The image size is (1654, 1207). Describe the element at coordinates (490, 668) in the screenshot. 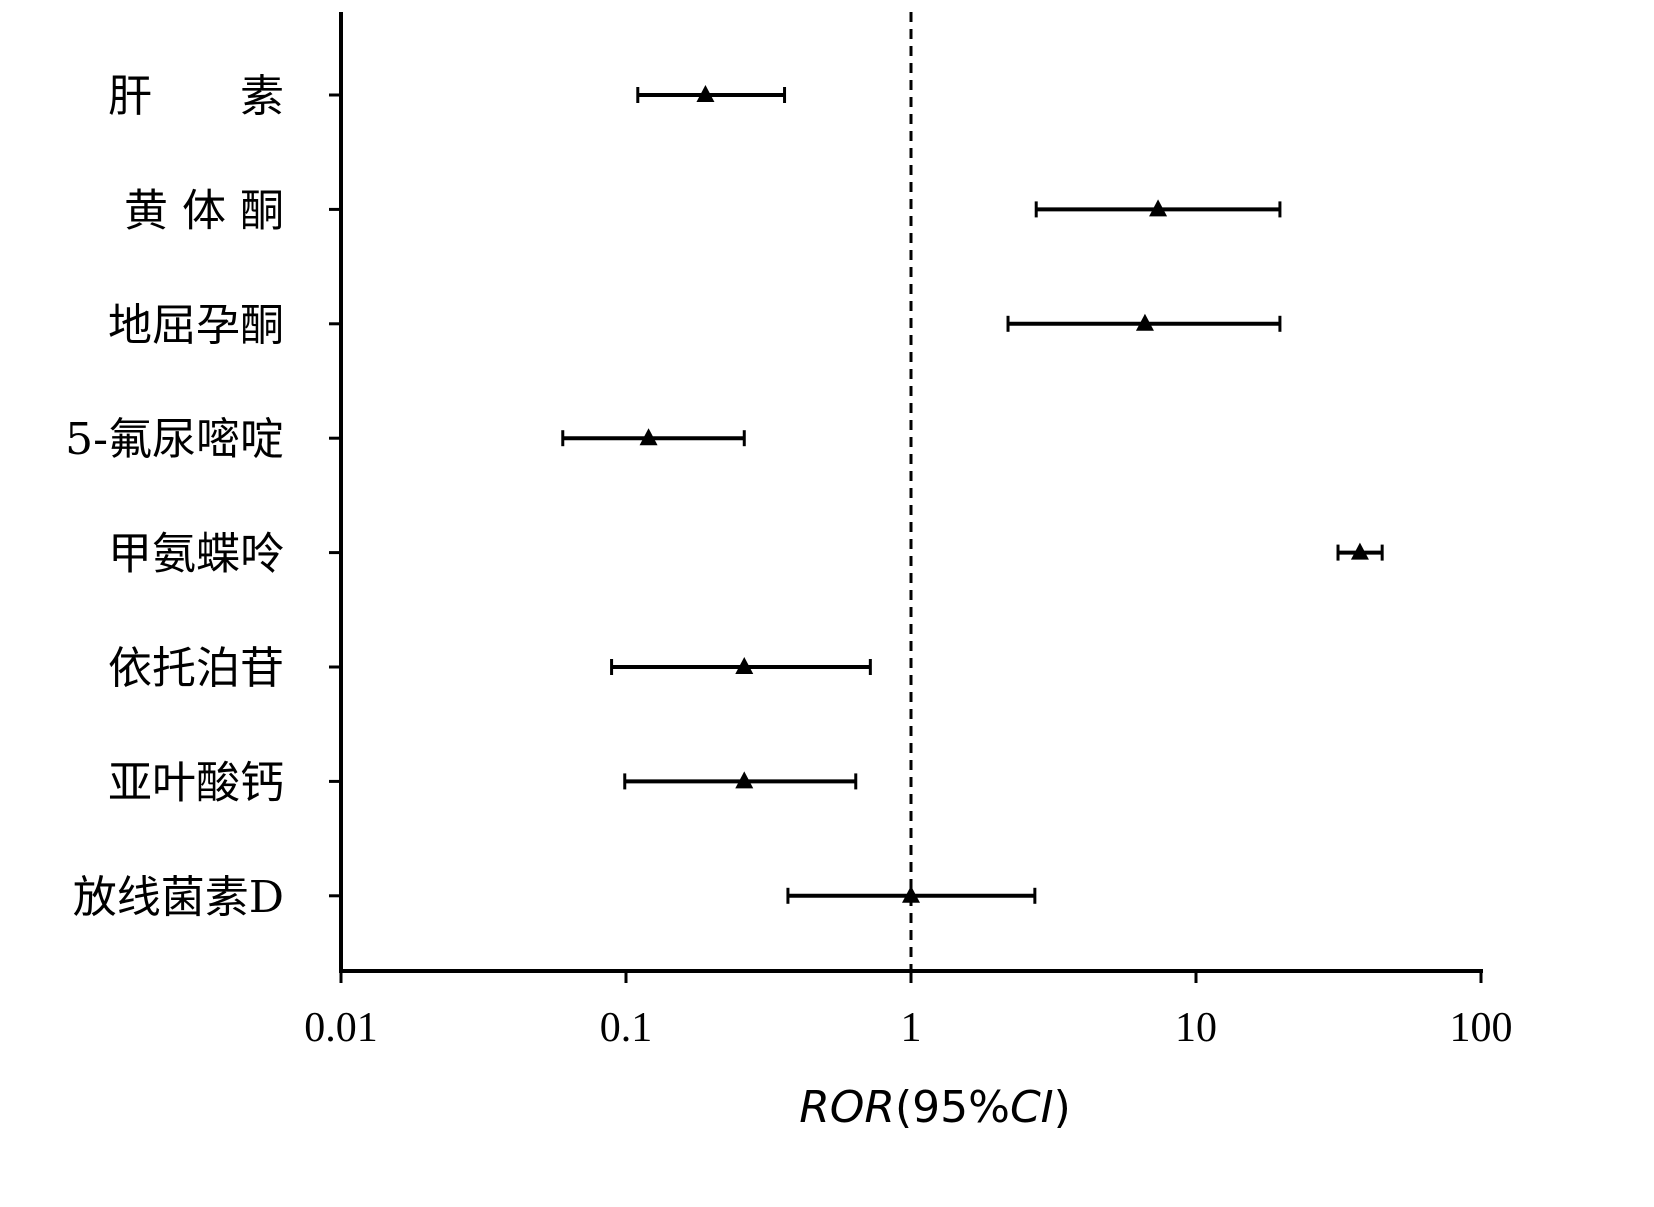

I see `forest-row: 依托泊苷` at that location.